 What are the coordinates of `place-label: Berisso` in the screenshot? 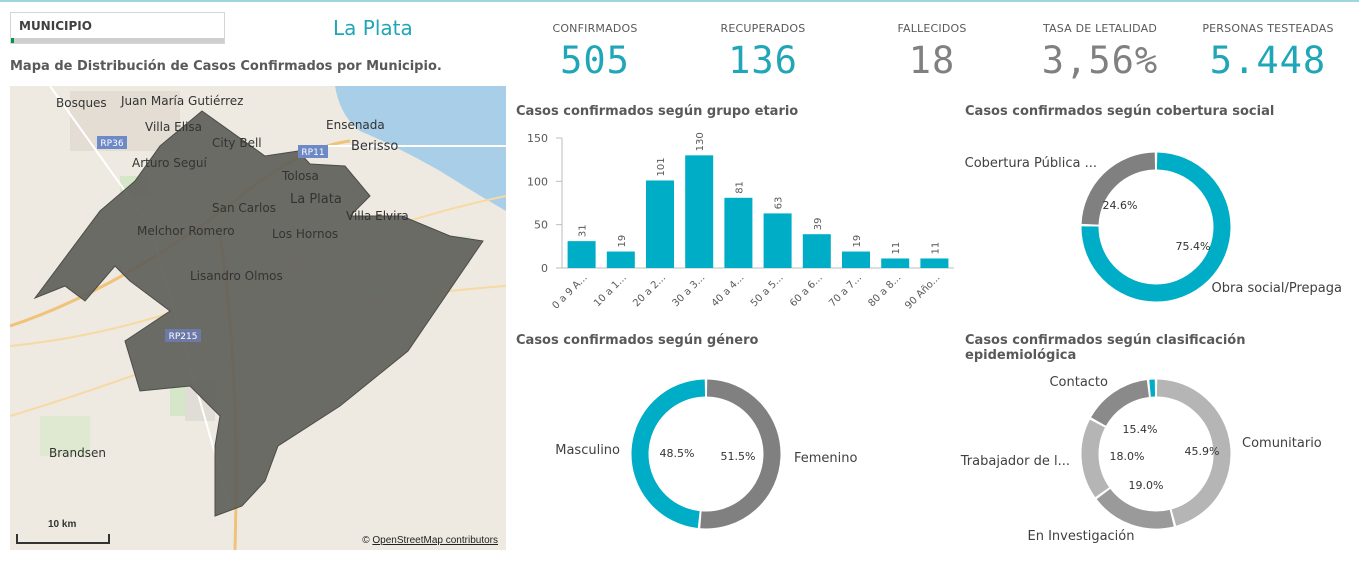 It's located at (374, 146).